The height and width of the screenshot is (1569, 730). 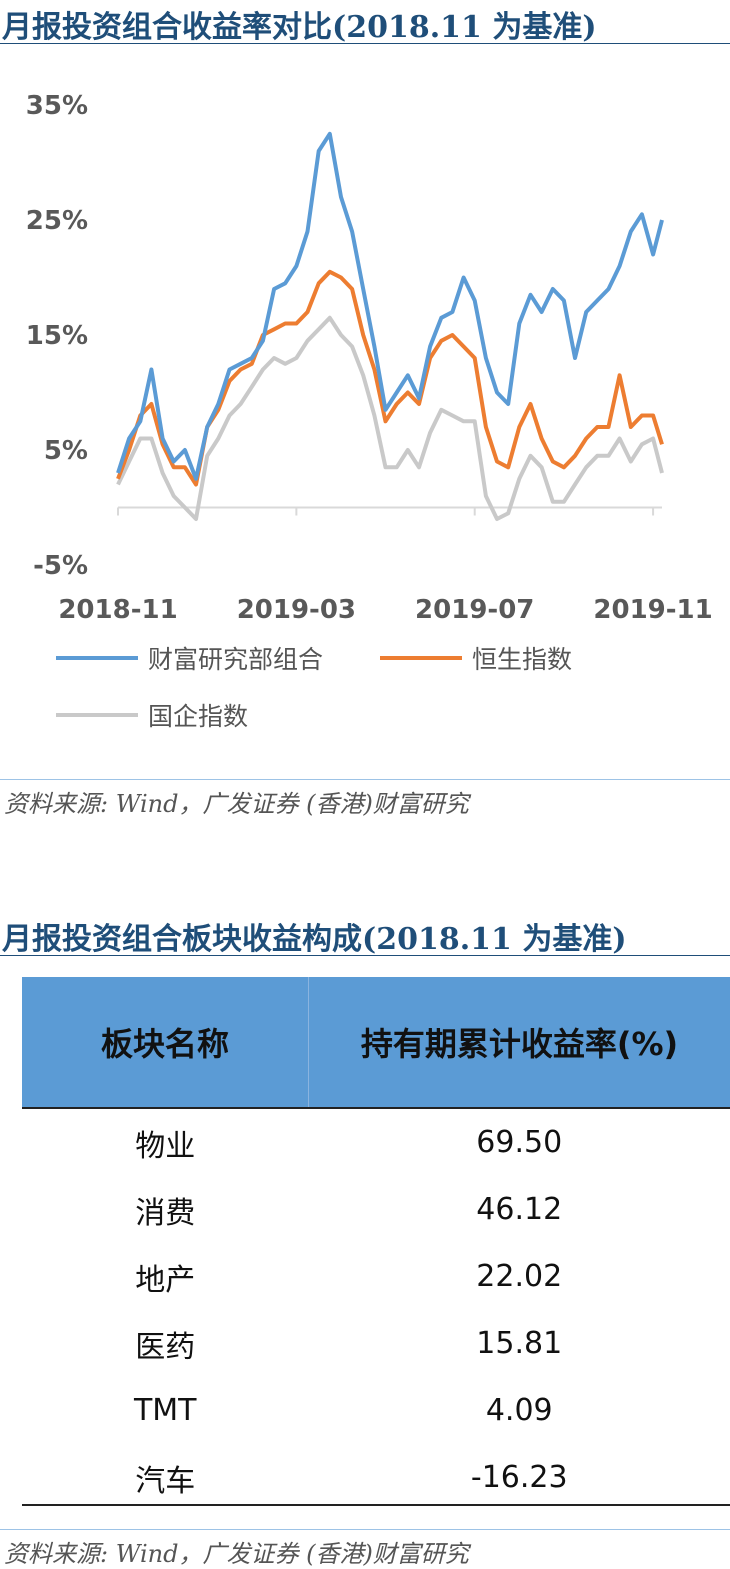 I want to click on cell-sector: 消费, so click(x=165, y=1209).